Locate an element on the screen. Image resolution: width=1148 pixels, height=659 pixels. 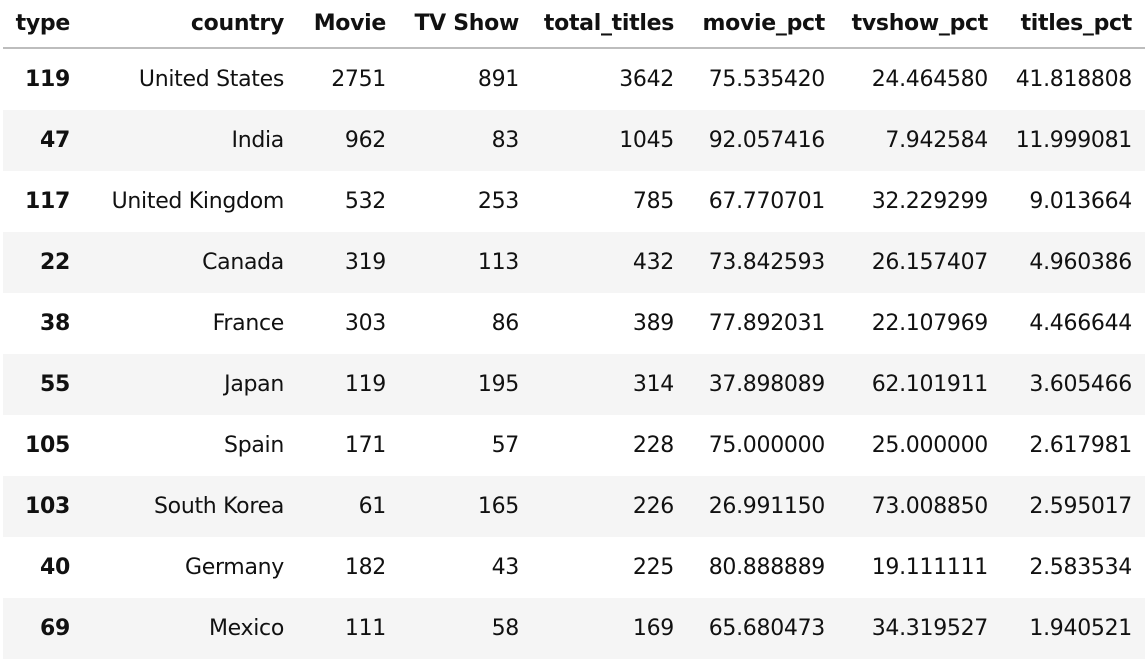
row-index: 103 is located at coordinates (47, 506).